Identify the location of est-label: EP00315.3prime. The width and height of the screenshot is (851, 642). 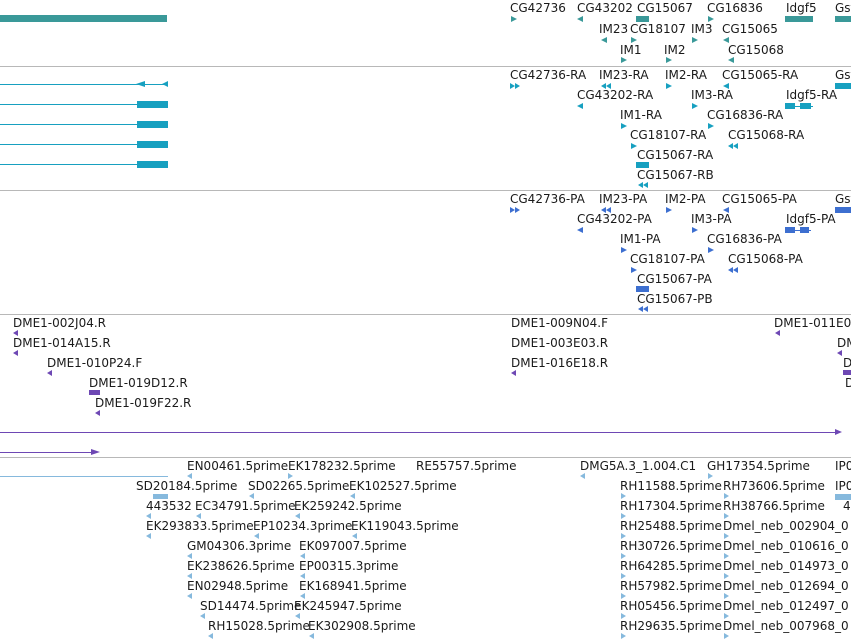
(349, 566).